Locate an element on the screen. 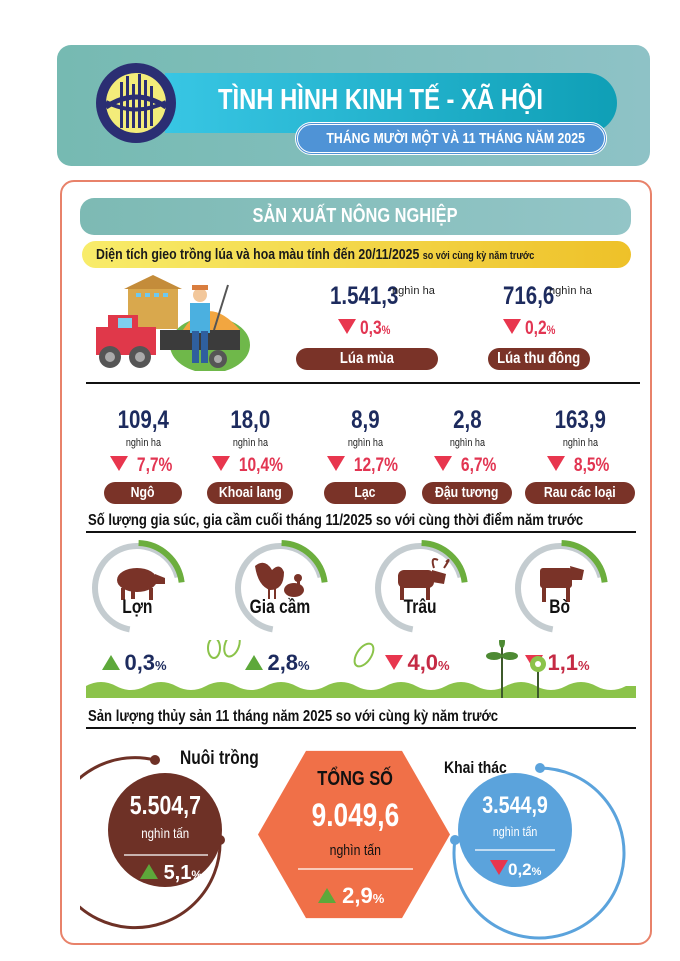 This screenshot has width=680, height=961. livestock-label: Bò is located at coordinates (560, 608).